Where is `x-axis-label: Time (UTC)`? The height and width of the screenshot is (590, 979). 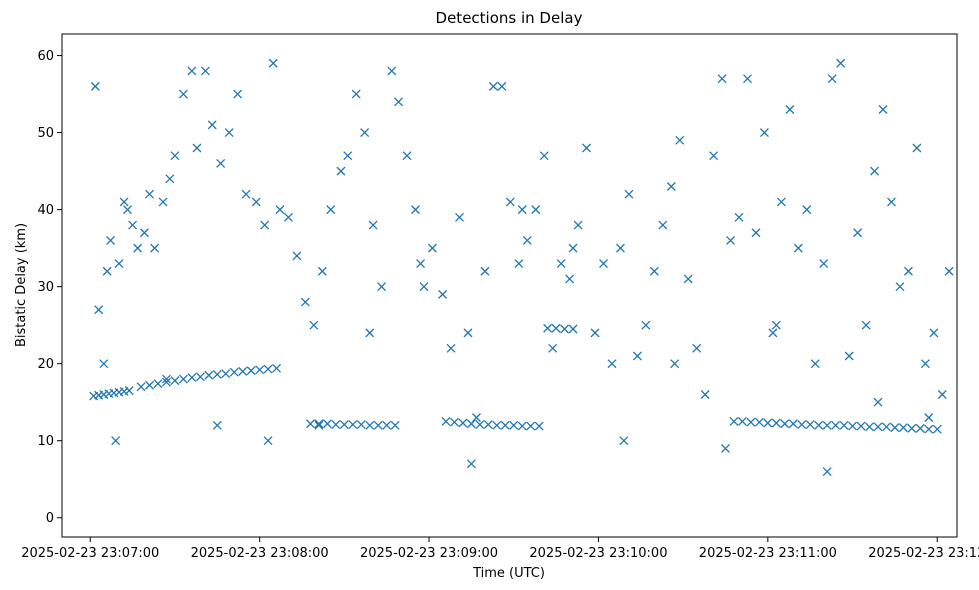
x-axis-label: Time (UTC) is located at coordinates (508, 573).